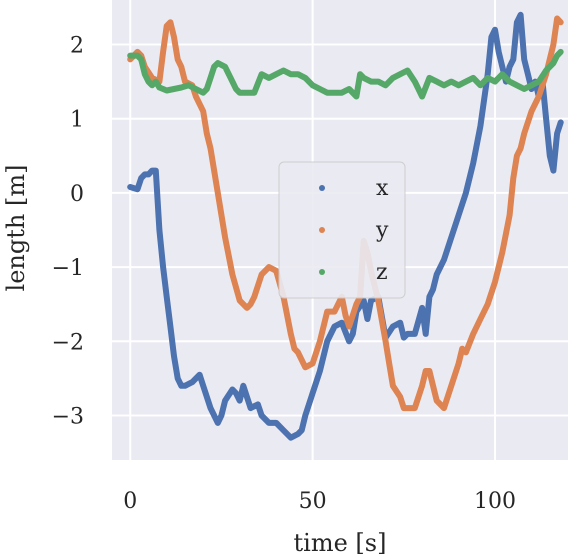 This screenshot has height=559, width=574. I want to click on y-tick-label: −2, so click(68, 342).